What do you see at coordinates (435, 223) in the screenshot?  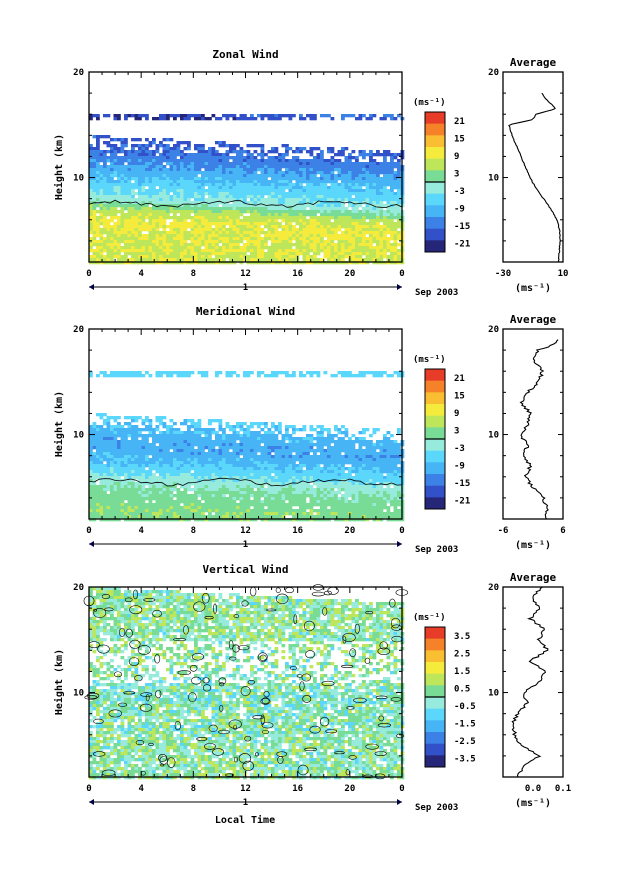 I see `colorbar-swatch` at bounding box center [435, 223].